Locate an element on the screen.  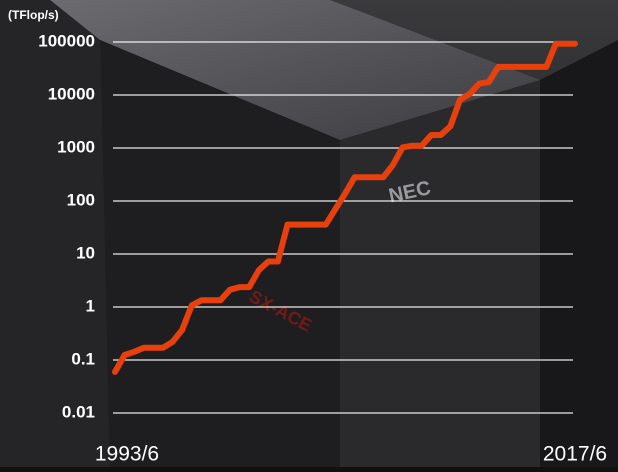
y-tick-label: 10 is located at coordinates (85, 252).